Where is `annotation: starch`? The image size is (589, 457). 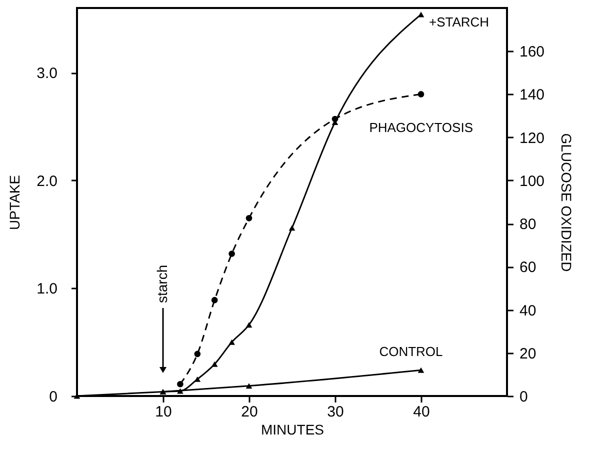 annotation: starch is located at coordinates (162, 283).